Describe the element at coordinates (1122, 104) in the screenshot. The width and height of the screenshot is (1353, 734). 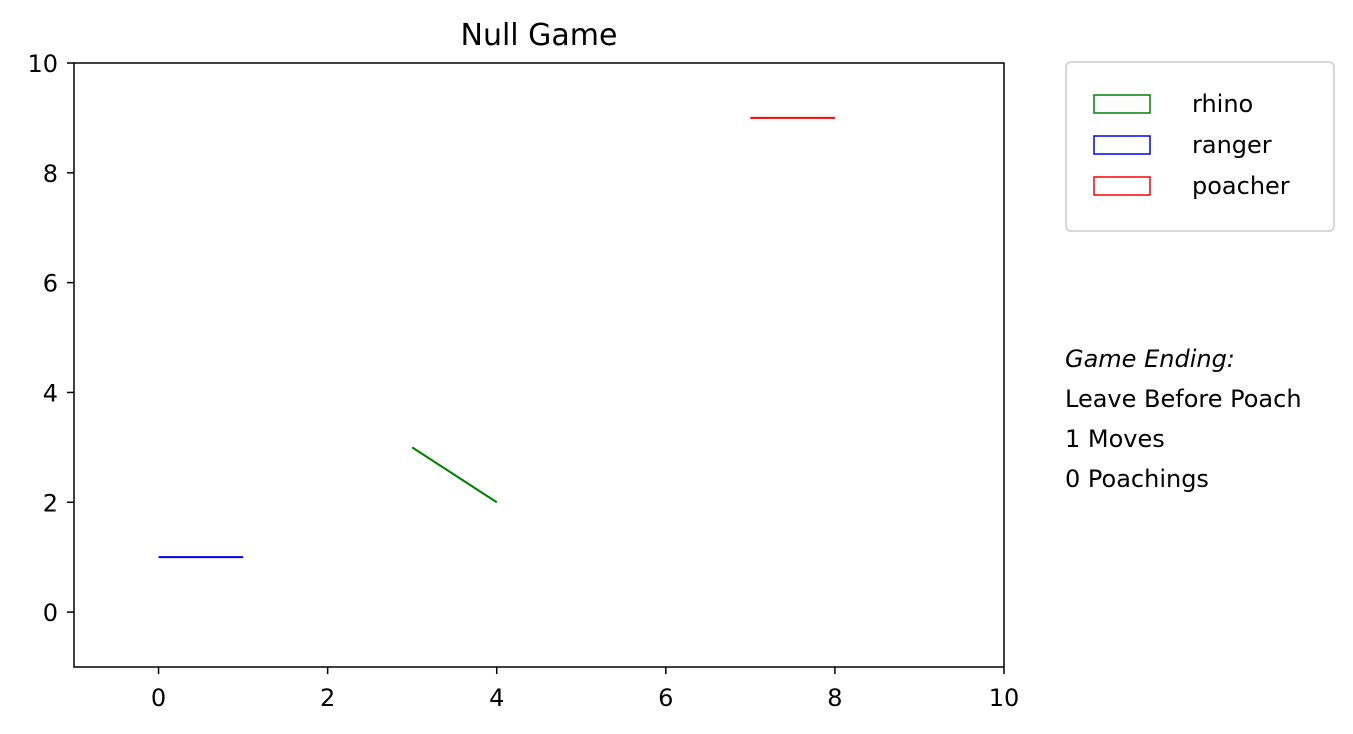
I see `legend-swatch-rhino` at that location.